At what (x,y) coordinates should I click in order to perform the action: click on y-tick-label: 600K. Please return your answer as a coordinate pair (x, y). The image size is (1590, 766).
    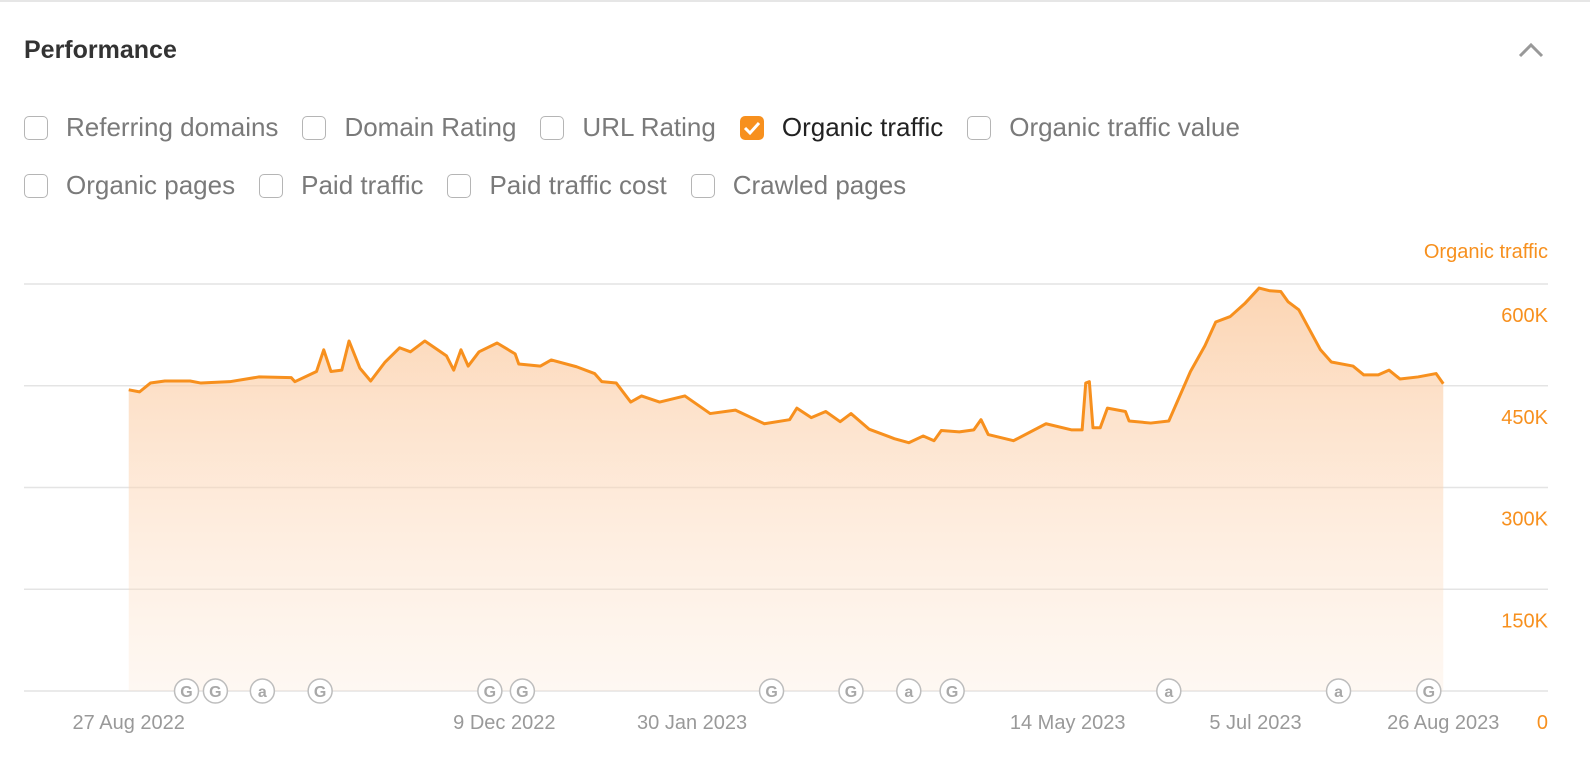
    Looking at the image, I should click on (1524, 316).